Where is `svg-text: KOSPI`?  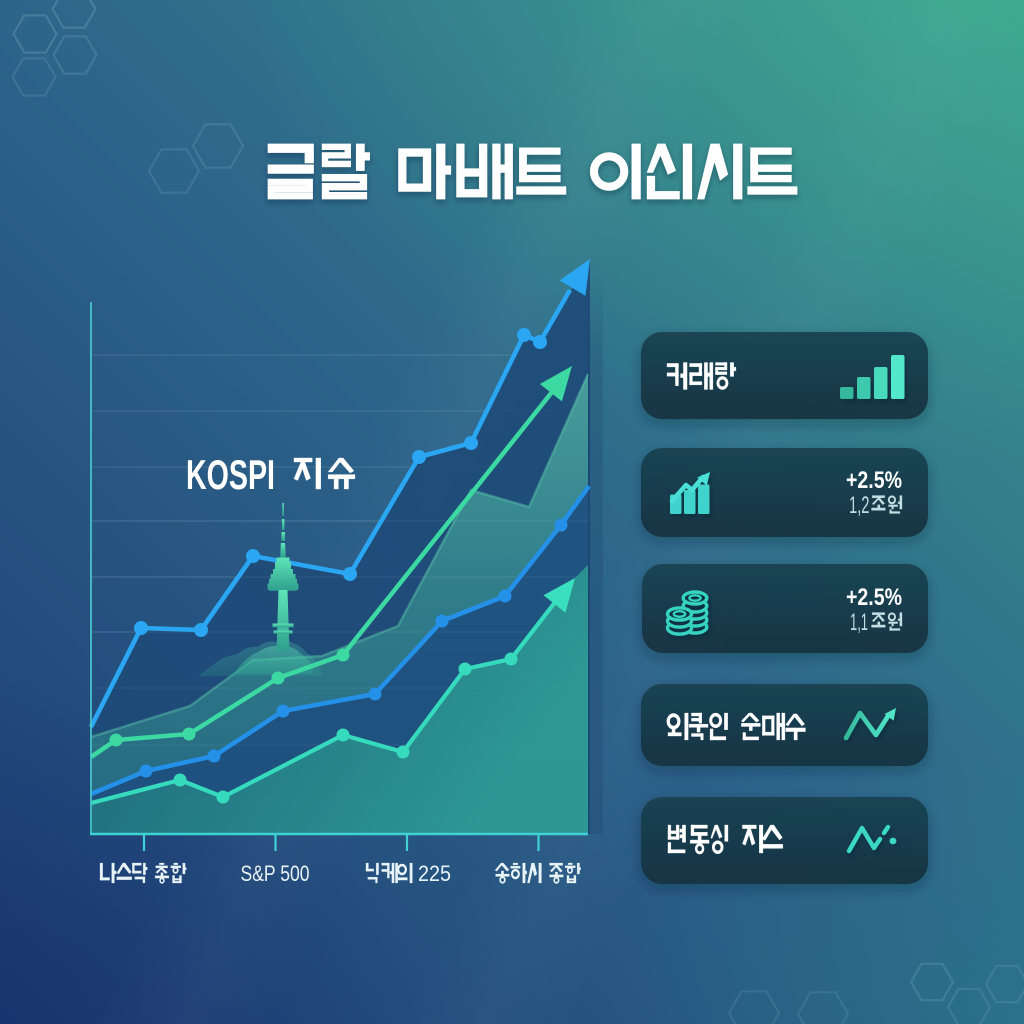
svg-text: KOSPI is located at coordinates (230, 474).